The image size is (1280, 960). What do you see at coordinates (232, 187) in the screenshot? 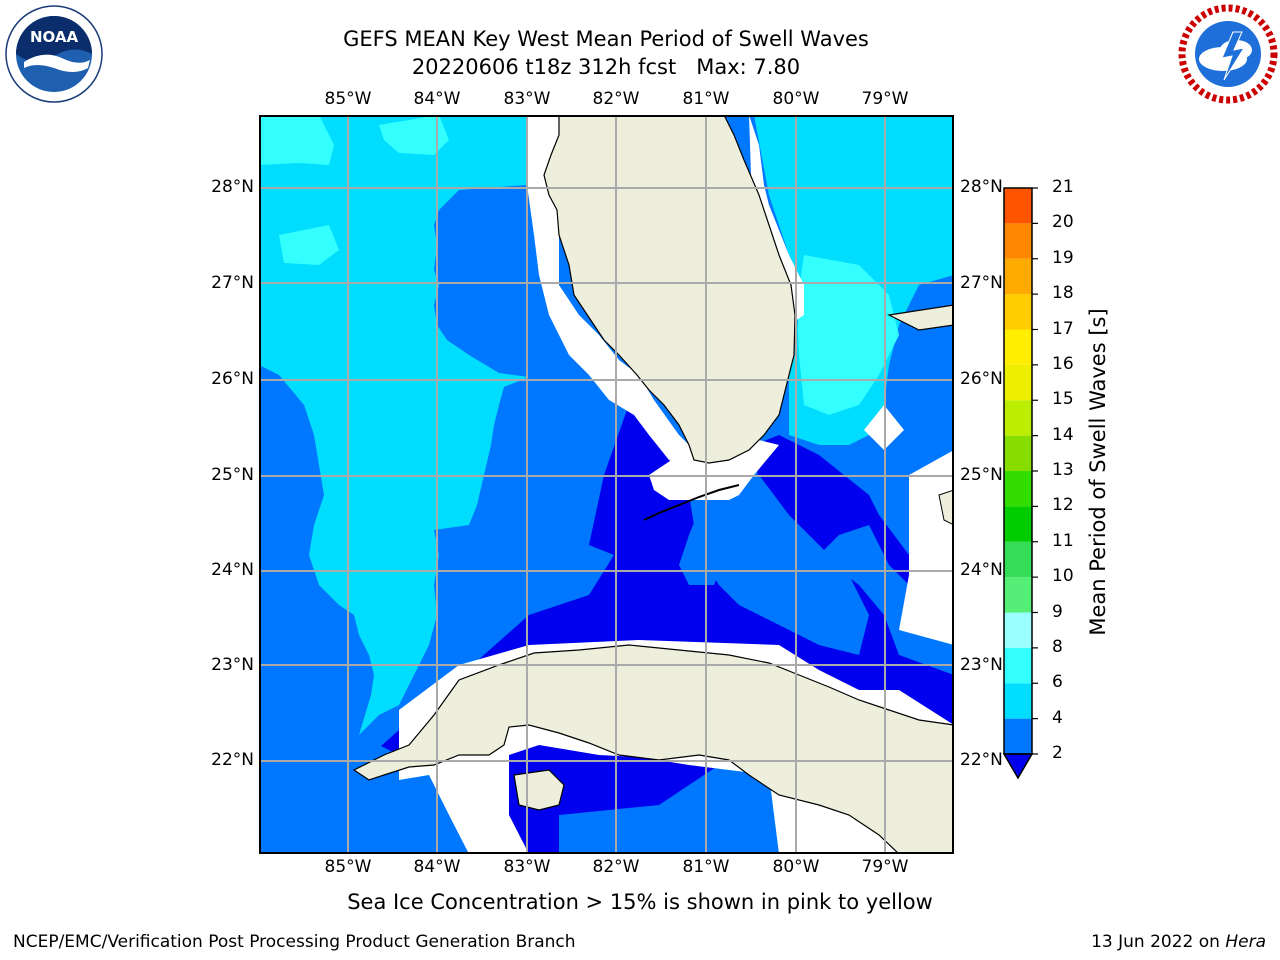
I see `lat-label-left: 28°N` at bounding box center [232, 187].